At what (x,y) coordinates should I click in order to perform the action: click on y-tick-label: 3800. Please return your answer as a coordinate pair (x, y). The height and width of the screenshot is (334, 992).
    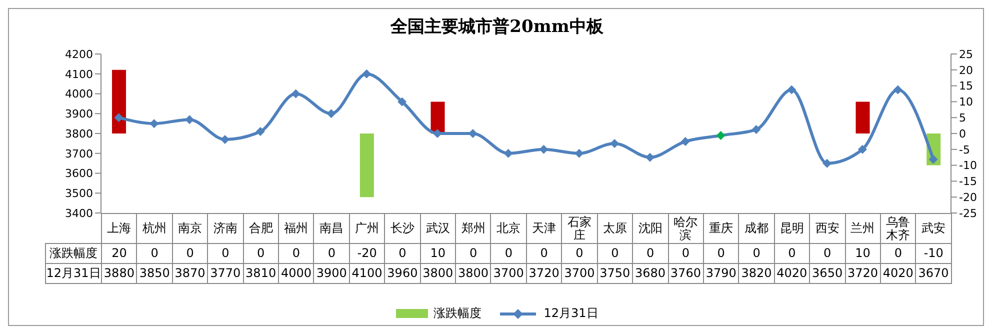
    Looking at the image, I should click on (79, 133).